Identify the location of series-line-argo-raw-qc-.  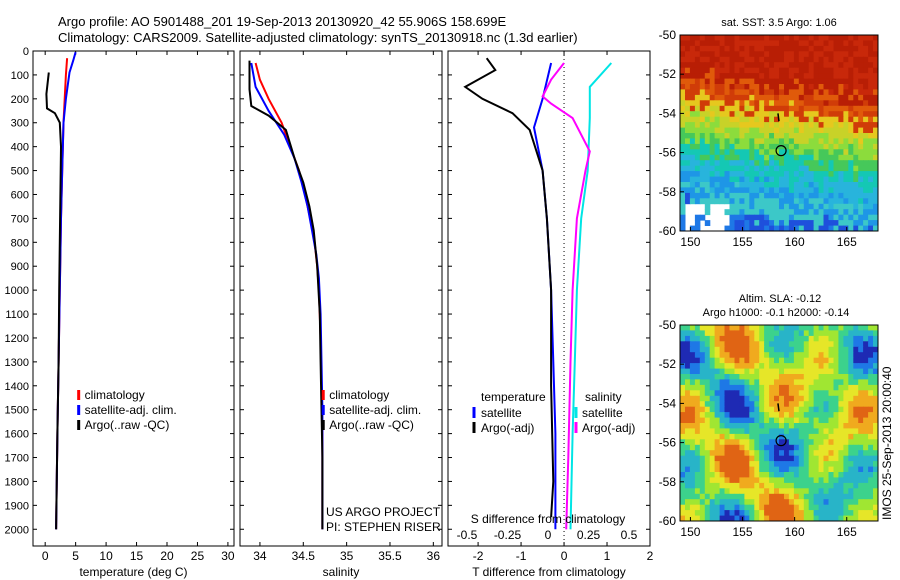
(54, 301).